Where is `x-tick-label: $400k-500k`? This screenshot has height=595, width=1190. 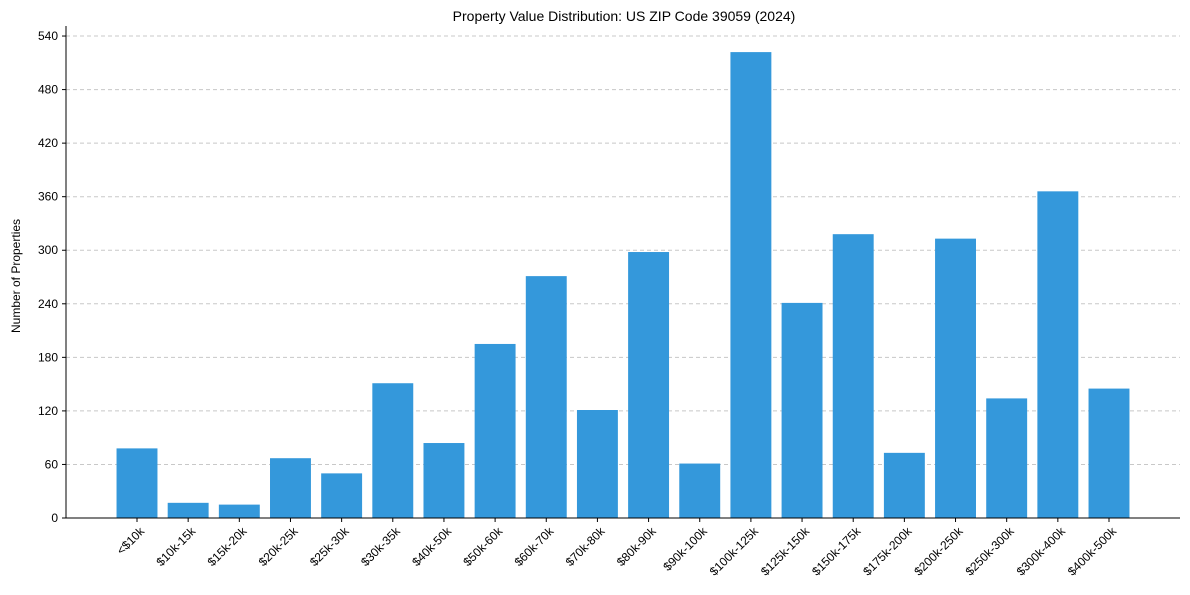
x-tick-label: $400k-500k is located at coordinates (1092, 551).